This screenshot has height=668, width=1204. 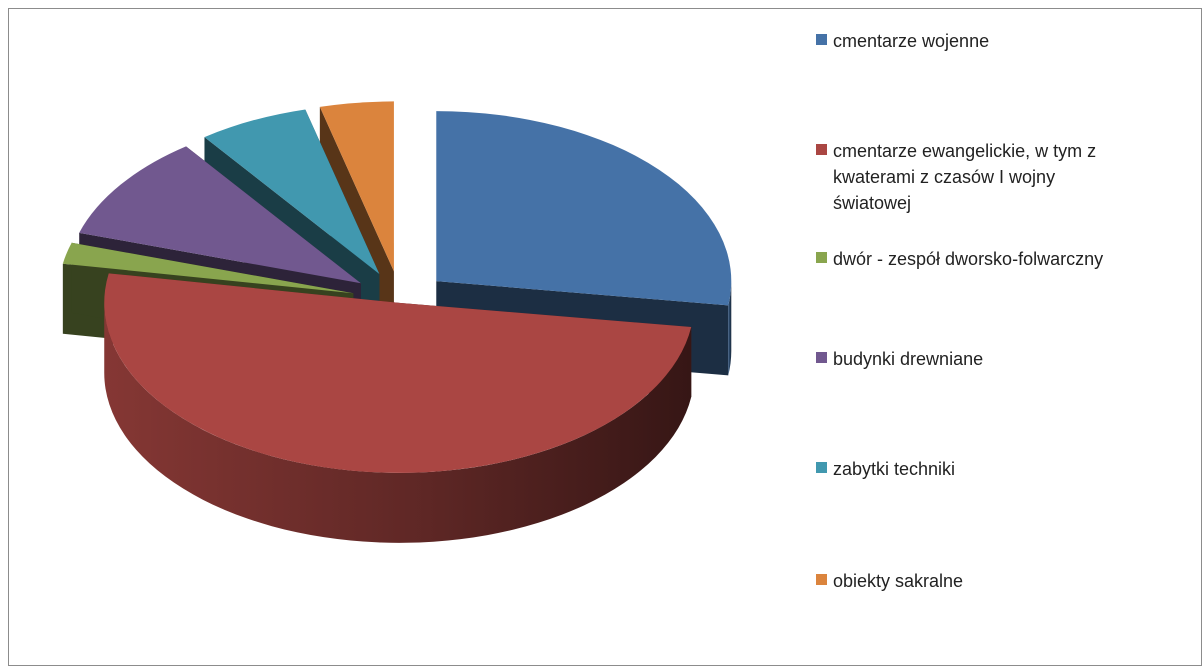 I want to click on legend-label: dwór - zespół dworsko-folwarczny, so click(x=968, y=259).